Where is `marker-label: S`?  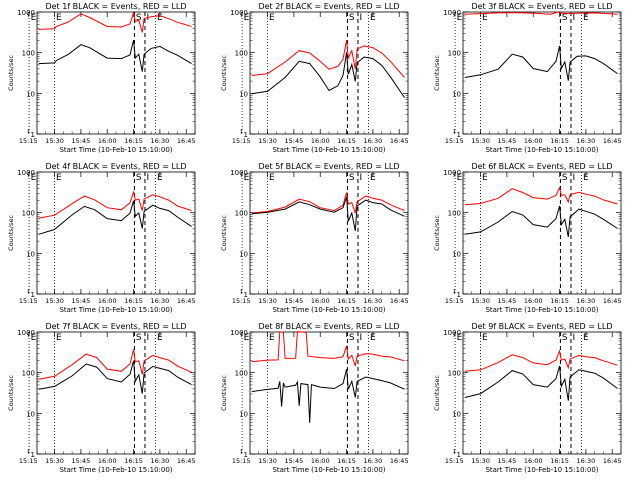
marker-label: S is located at coordinates (352, 178).